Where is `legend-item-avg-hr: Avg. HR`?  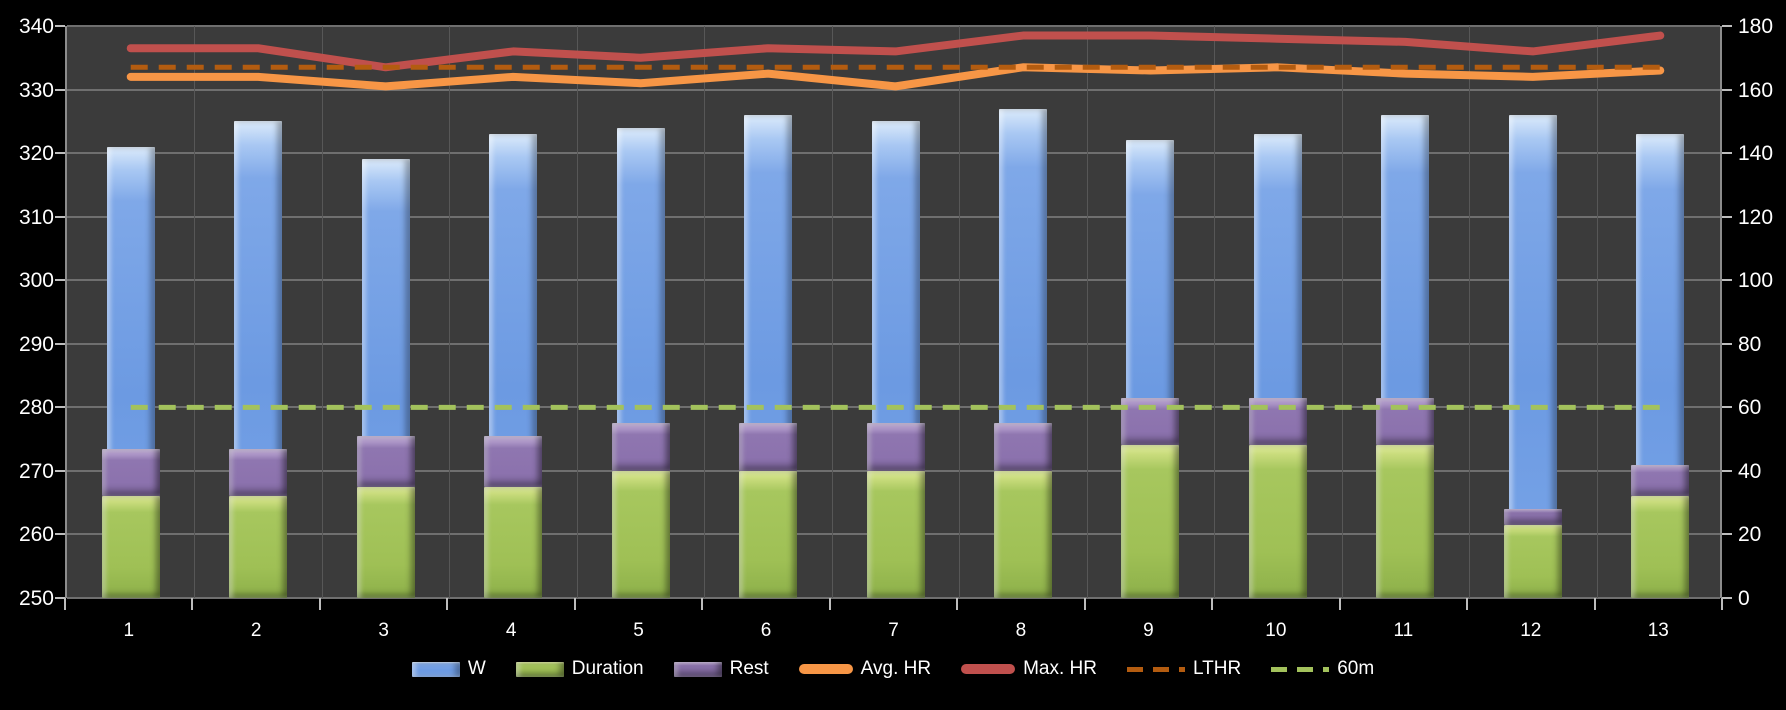
legend-item-avg-hr: Avg. HR is located at coordinates (864, 669).